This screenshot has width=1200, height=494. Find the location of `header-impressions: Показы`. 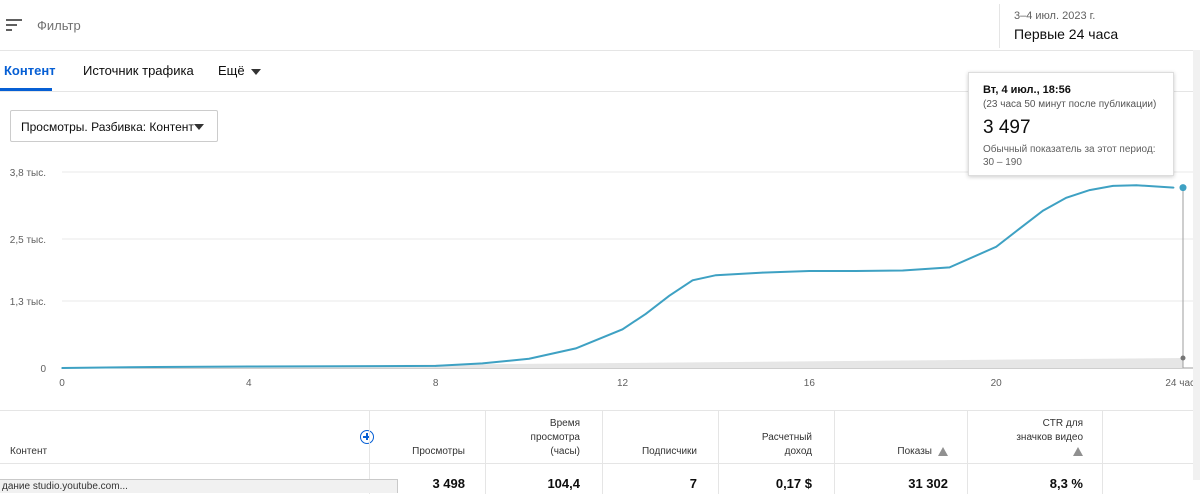

header-impressions: Показы is located at coordinates (899, 452).